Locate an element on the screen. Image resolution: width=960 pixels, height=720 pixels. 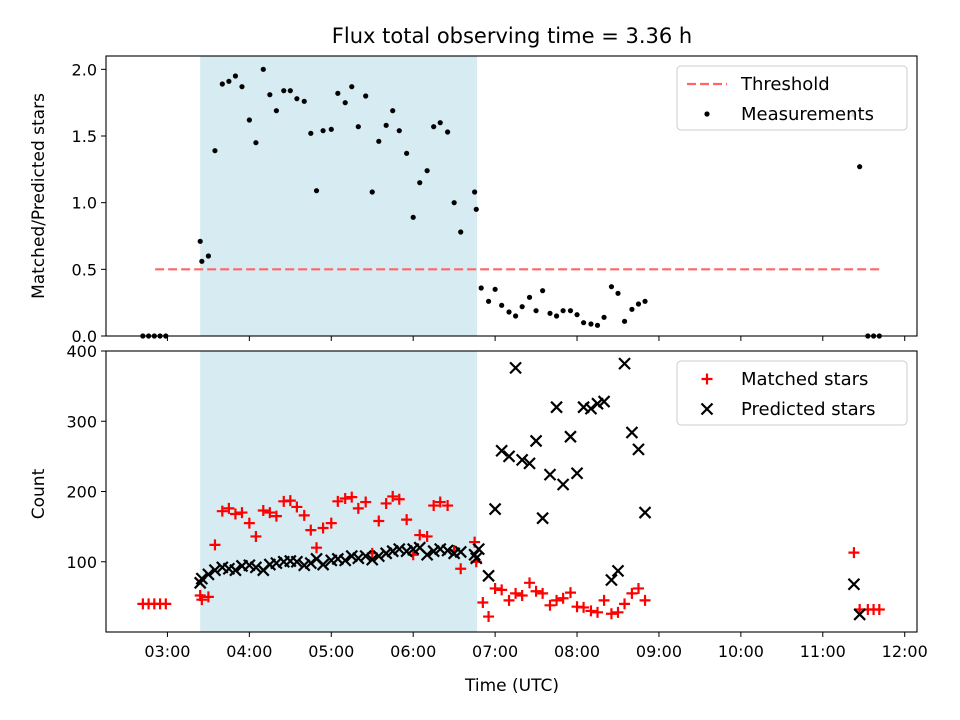
x-tick-label: 08:00 is located at coordinates (577, 651).